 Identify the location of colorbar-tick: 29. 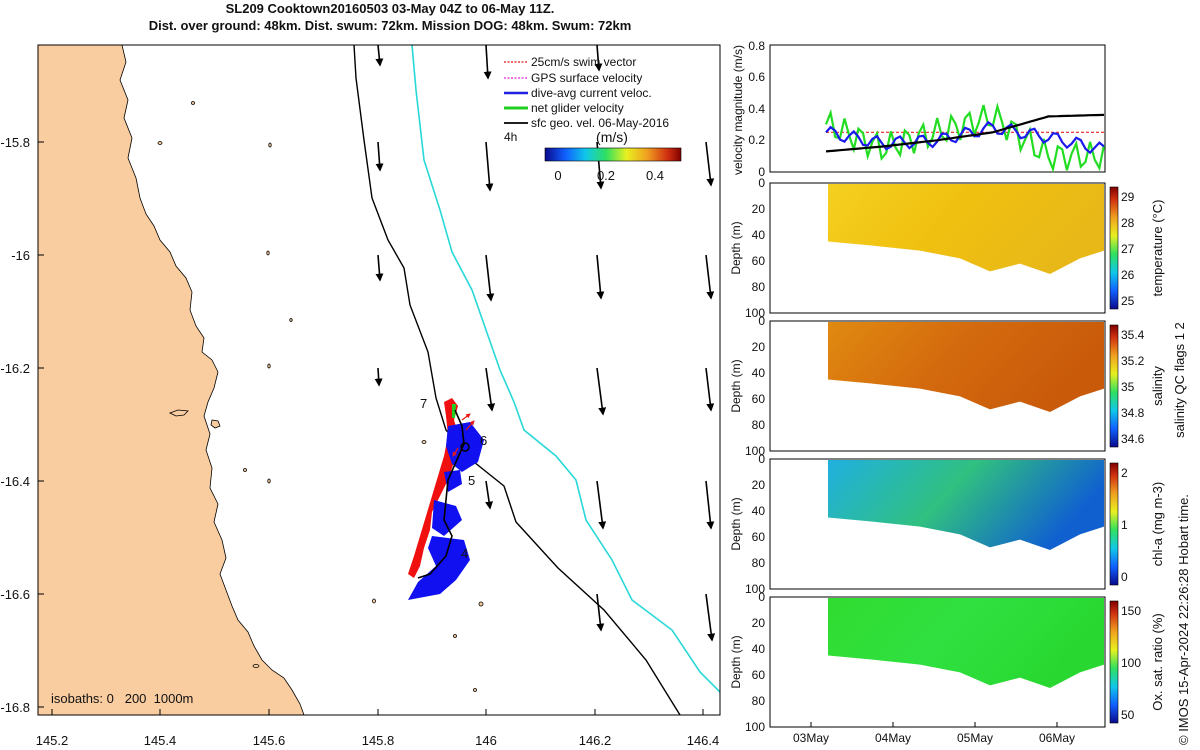
(1128, 197).